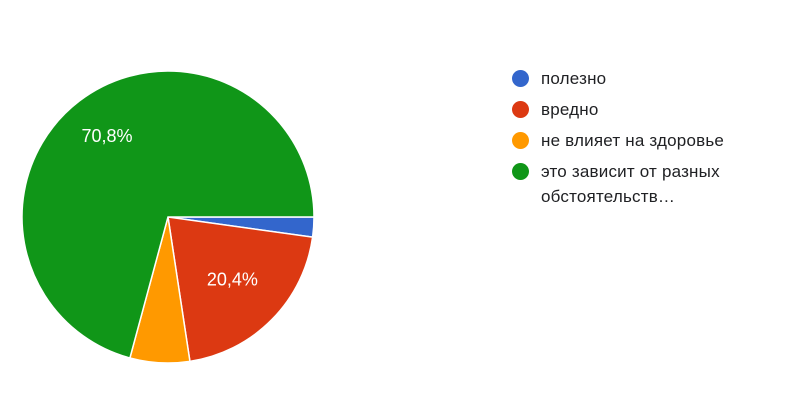 This screenshot has height=405, width=807. What do you see at coordinates (570, 109) in the screenshot?
I see `legend-label: вредно` at bounding box center [570, 109].